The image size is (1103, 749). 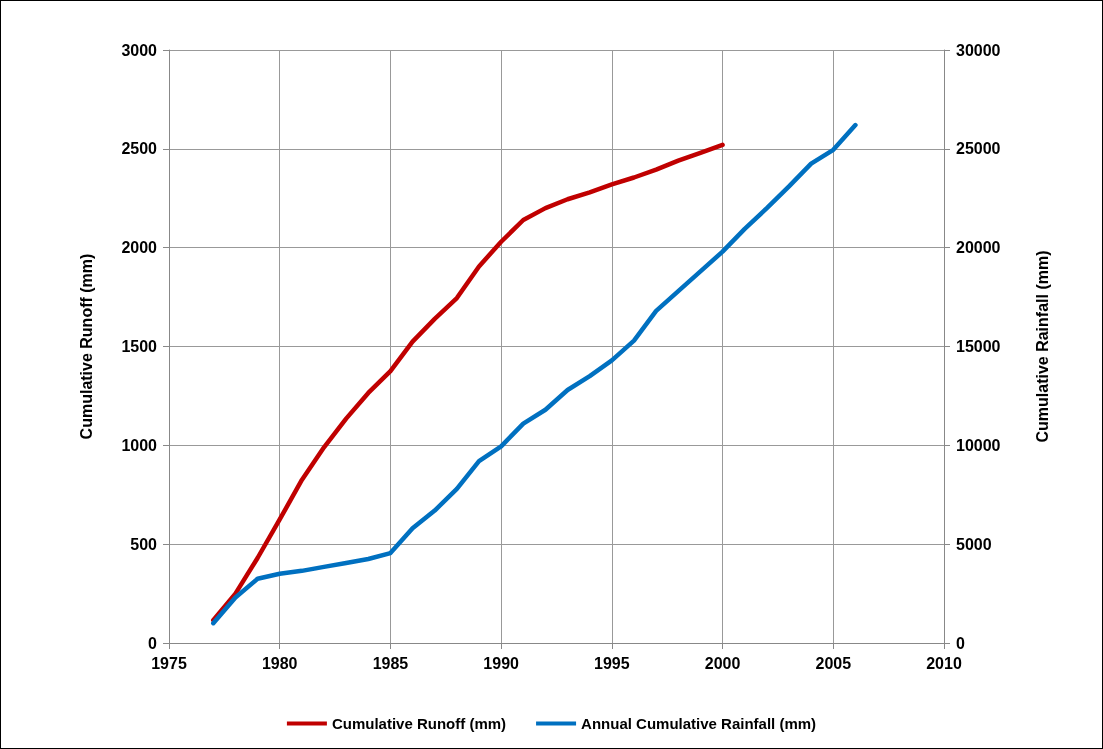 I want to click on x-tick-label: 2005, so click(x=833, y=663).